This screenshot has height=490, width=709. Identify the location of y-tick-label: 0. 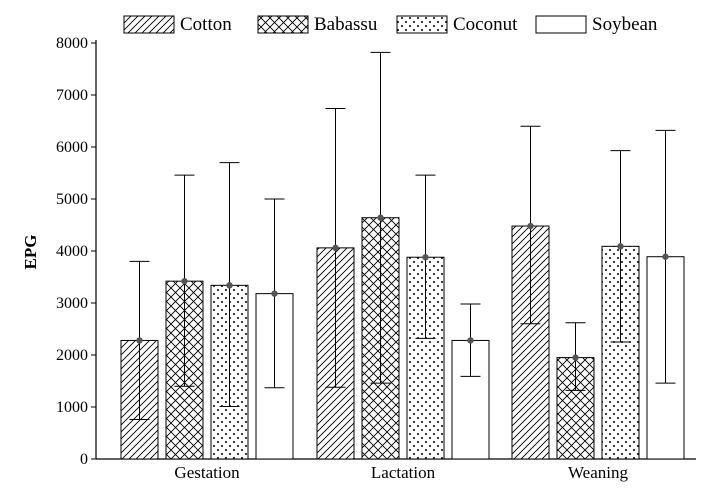
(84, 459).